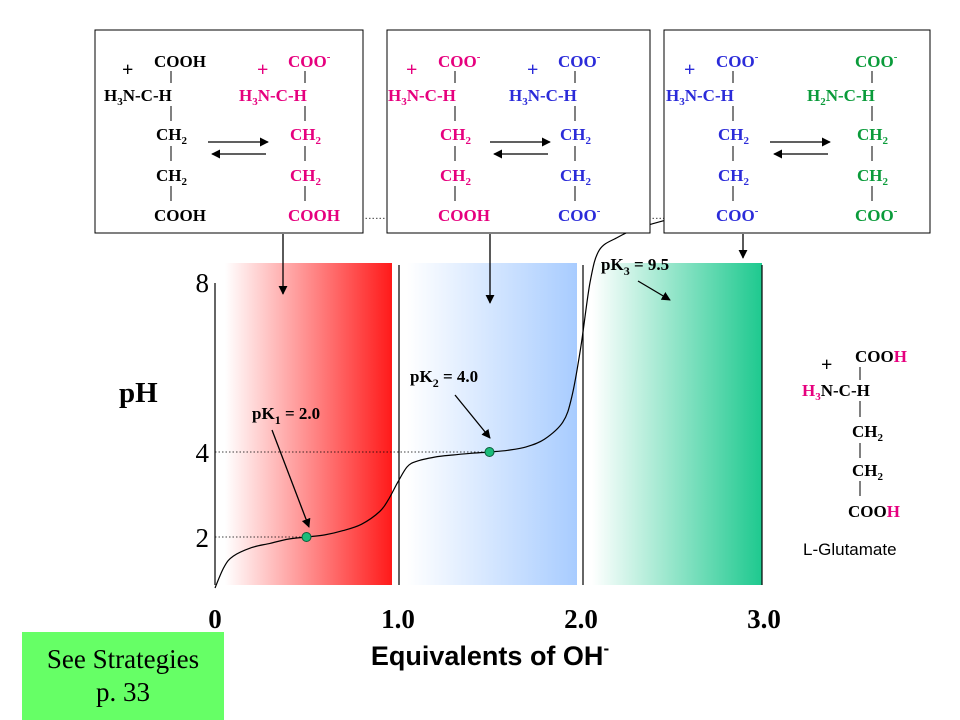 The height and width of the screenshot is (720, 960). Describe the element at coordinates (576, 136) in the screenshot. I see `box2-right-ch2-a: CH2` at that location.